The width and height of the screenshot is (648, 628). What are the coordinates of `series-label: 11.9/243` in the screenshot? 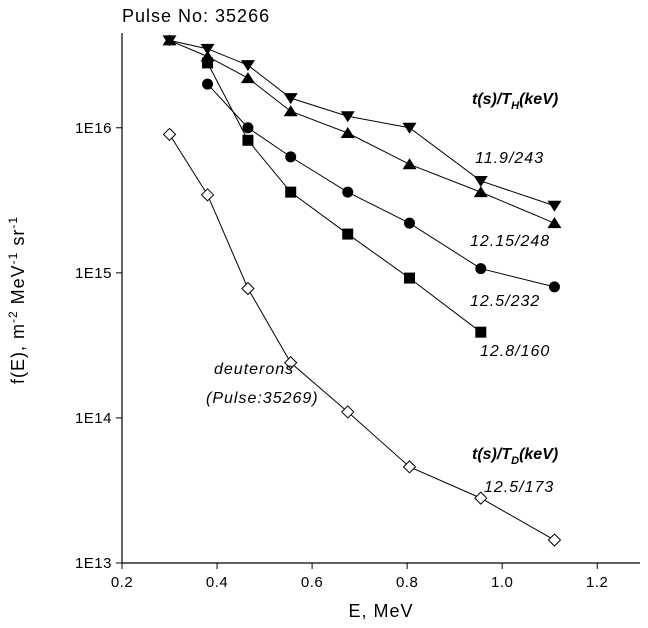 It's located at (509, 158).